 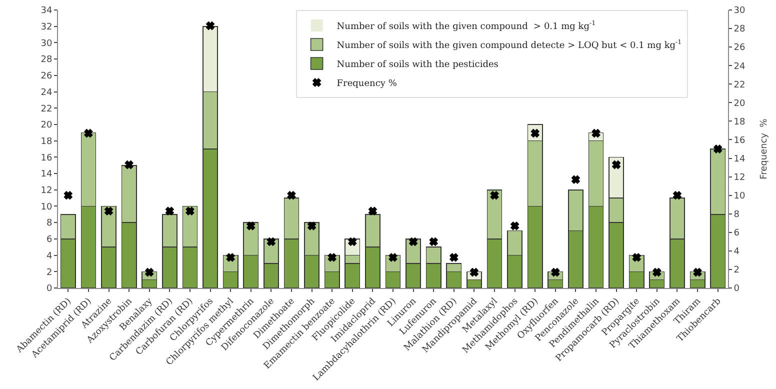 I want to click on y2-tick-label: 2, so click(x=737, y=271).